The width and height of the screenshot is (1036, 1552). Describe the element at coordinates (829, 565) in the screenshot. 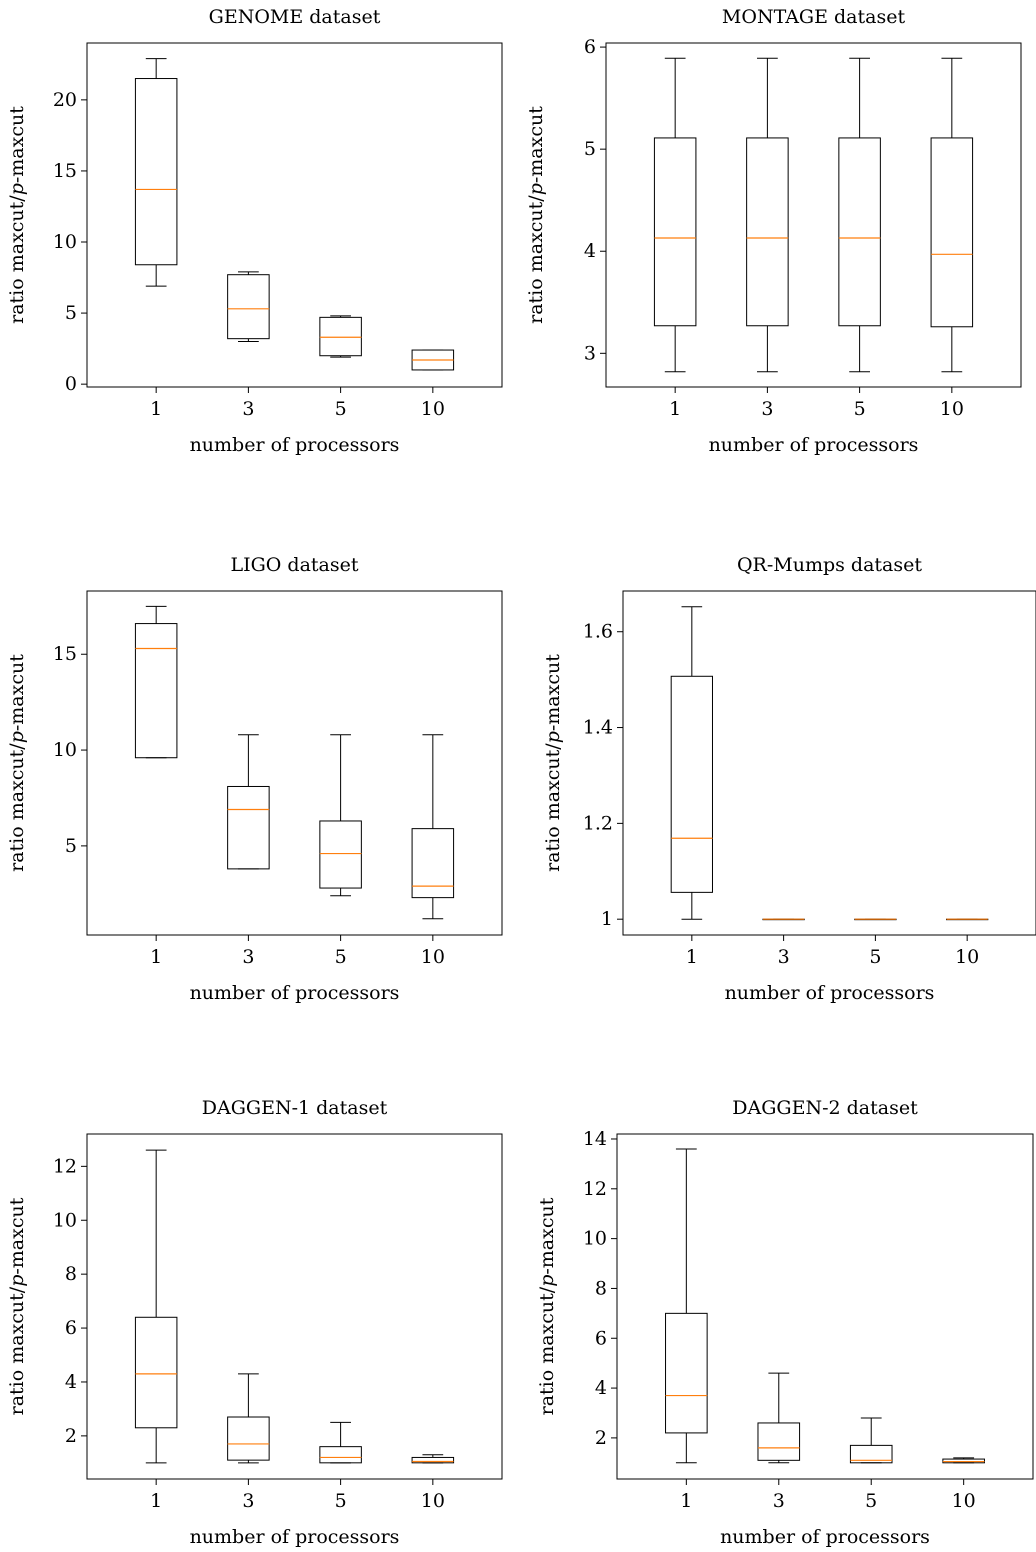

I see `chart-title: QR-Mumps dataset` at that location.